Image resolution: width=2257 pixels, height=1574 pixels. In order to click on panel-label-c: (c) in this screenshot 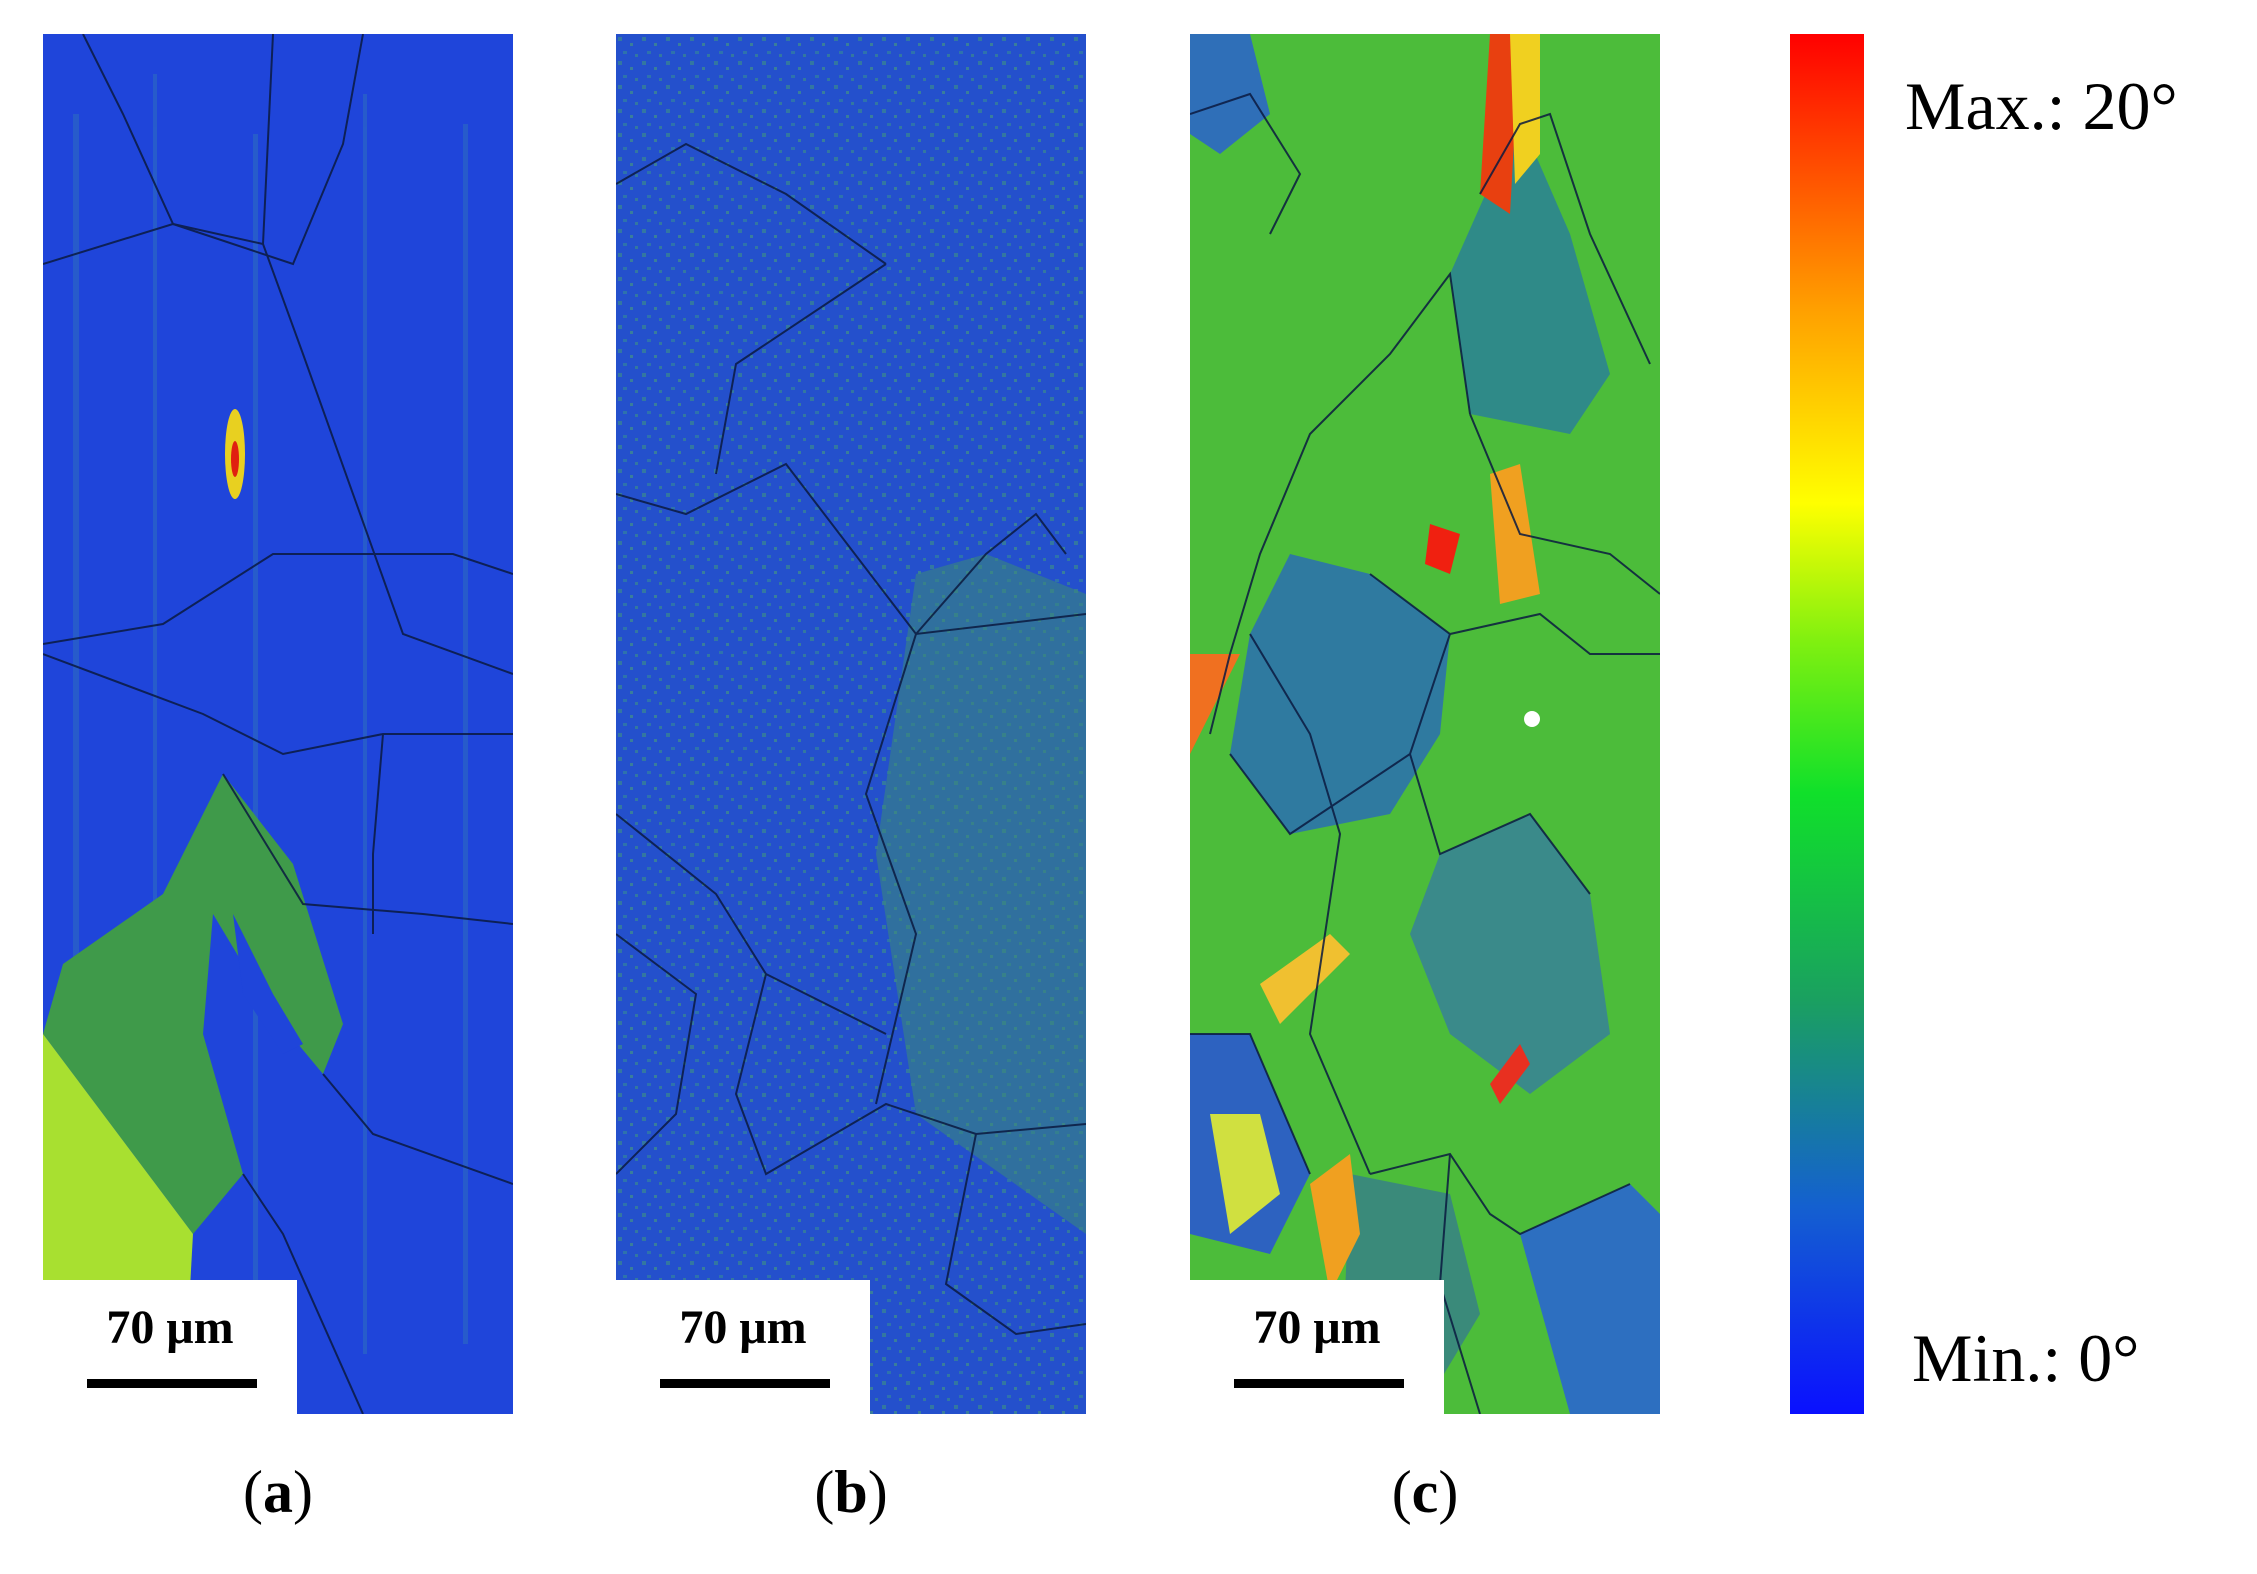, I will do `click(1425, 1492)`.